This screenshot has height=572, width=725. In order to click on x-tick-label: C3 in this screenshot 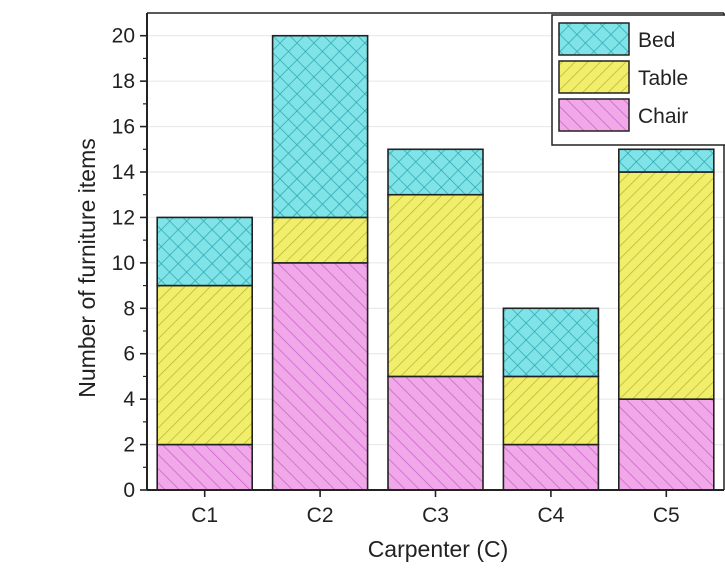, I will do `click(435, 515)`.